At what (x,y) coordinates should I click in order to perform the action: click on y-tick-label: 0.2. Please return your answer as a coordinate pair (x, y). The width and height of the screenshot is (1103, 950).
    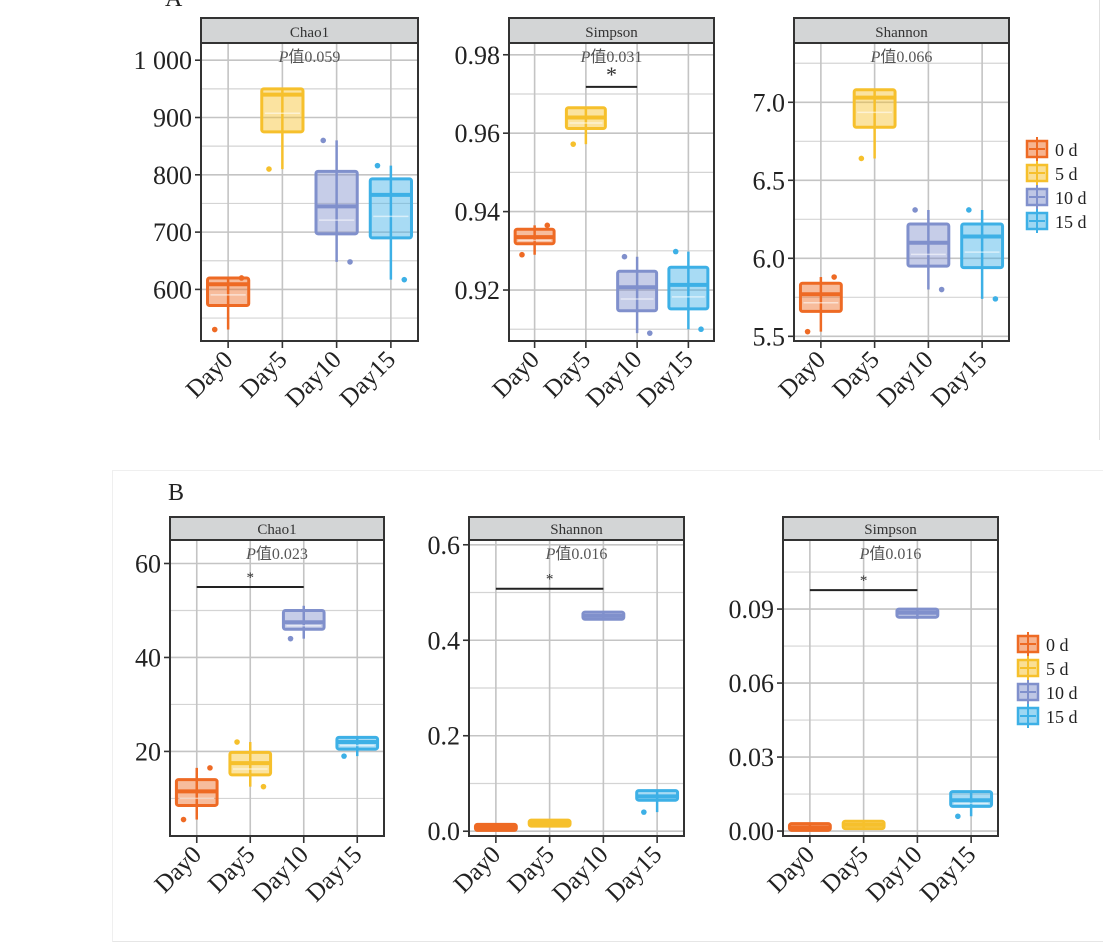
    Looking at the image, I should click on (444, 736).